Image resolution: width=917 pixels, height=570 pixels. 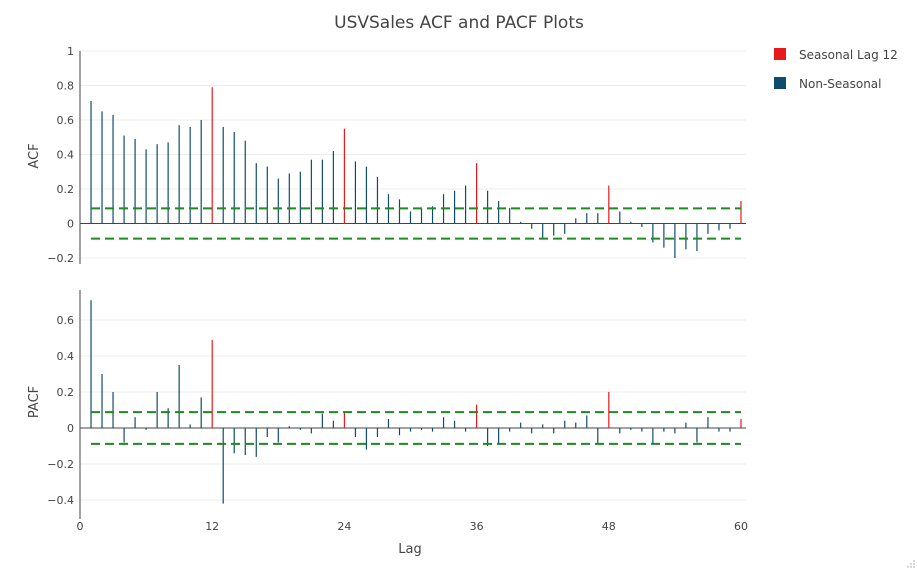 What do you see at coordinates (66, 392) in the screenshot?
I see `pacf-y-tick-label: 0.2` at bounding box center [66, 392].